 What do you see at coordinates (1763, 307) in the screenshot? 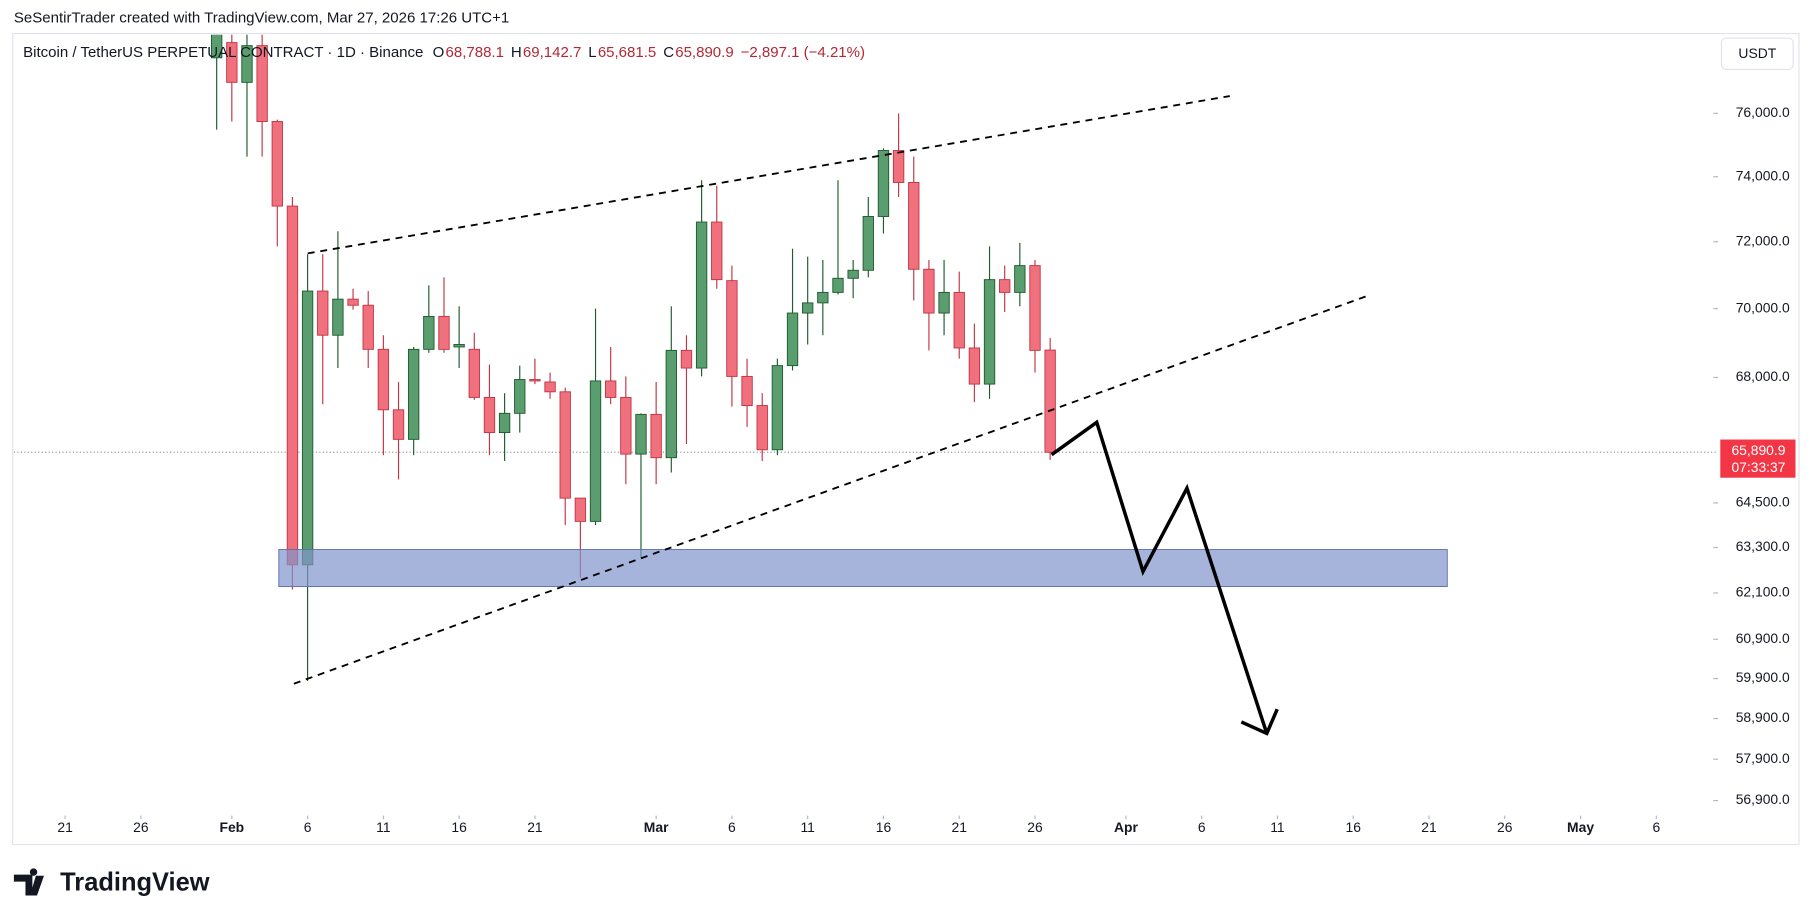
I see `y-tick-label: 70,000.0` at bounding box center [1763, 307].